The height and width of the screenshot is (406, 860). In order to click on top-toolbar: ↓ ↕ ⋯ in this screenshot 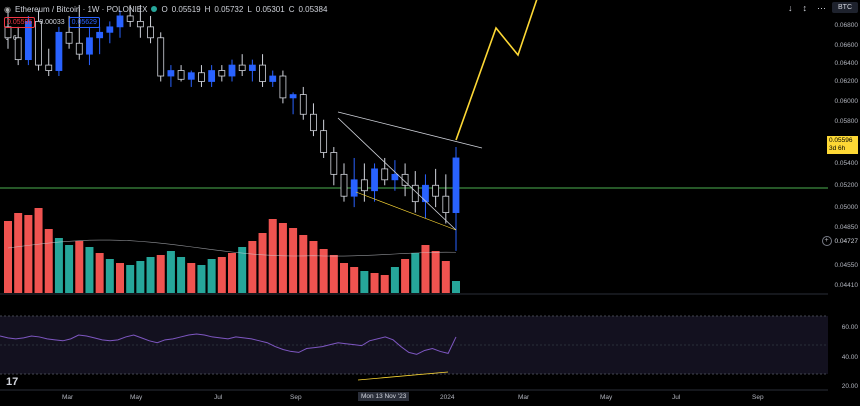, I will do `click(807, 8)`.